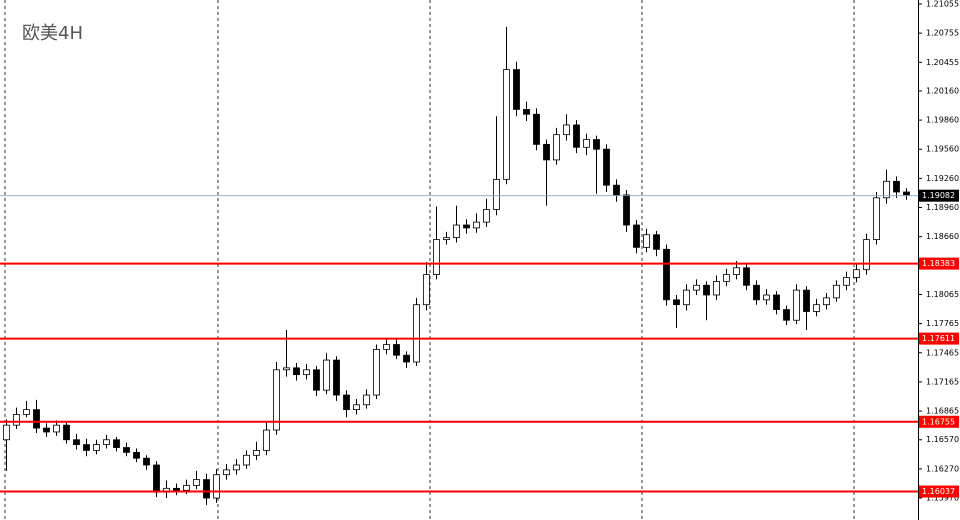 The width and height of the screenshot is (960, 520). Describe the element at coordinates (942, 178) in the screenshot. I see `y-tick-label: 1.19260` at that location.